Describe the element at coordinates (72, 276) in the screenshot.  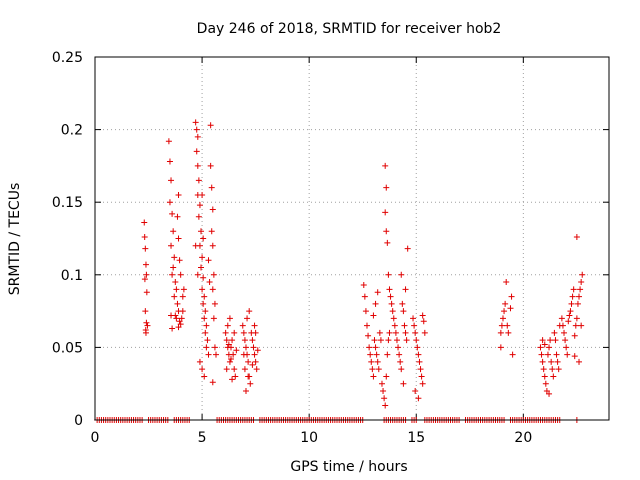
I see `y-tick-label: 0.1` at that location.